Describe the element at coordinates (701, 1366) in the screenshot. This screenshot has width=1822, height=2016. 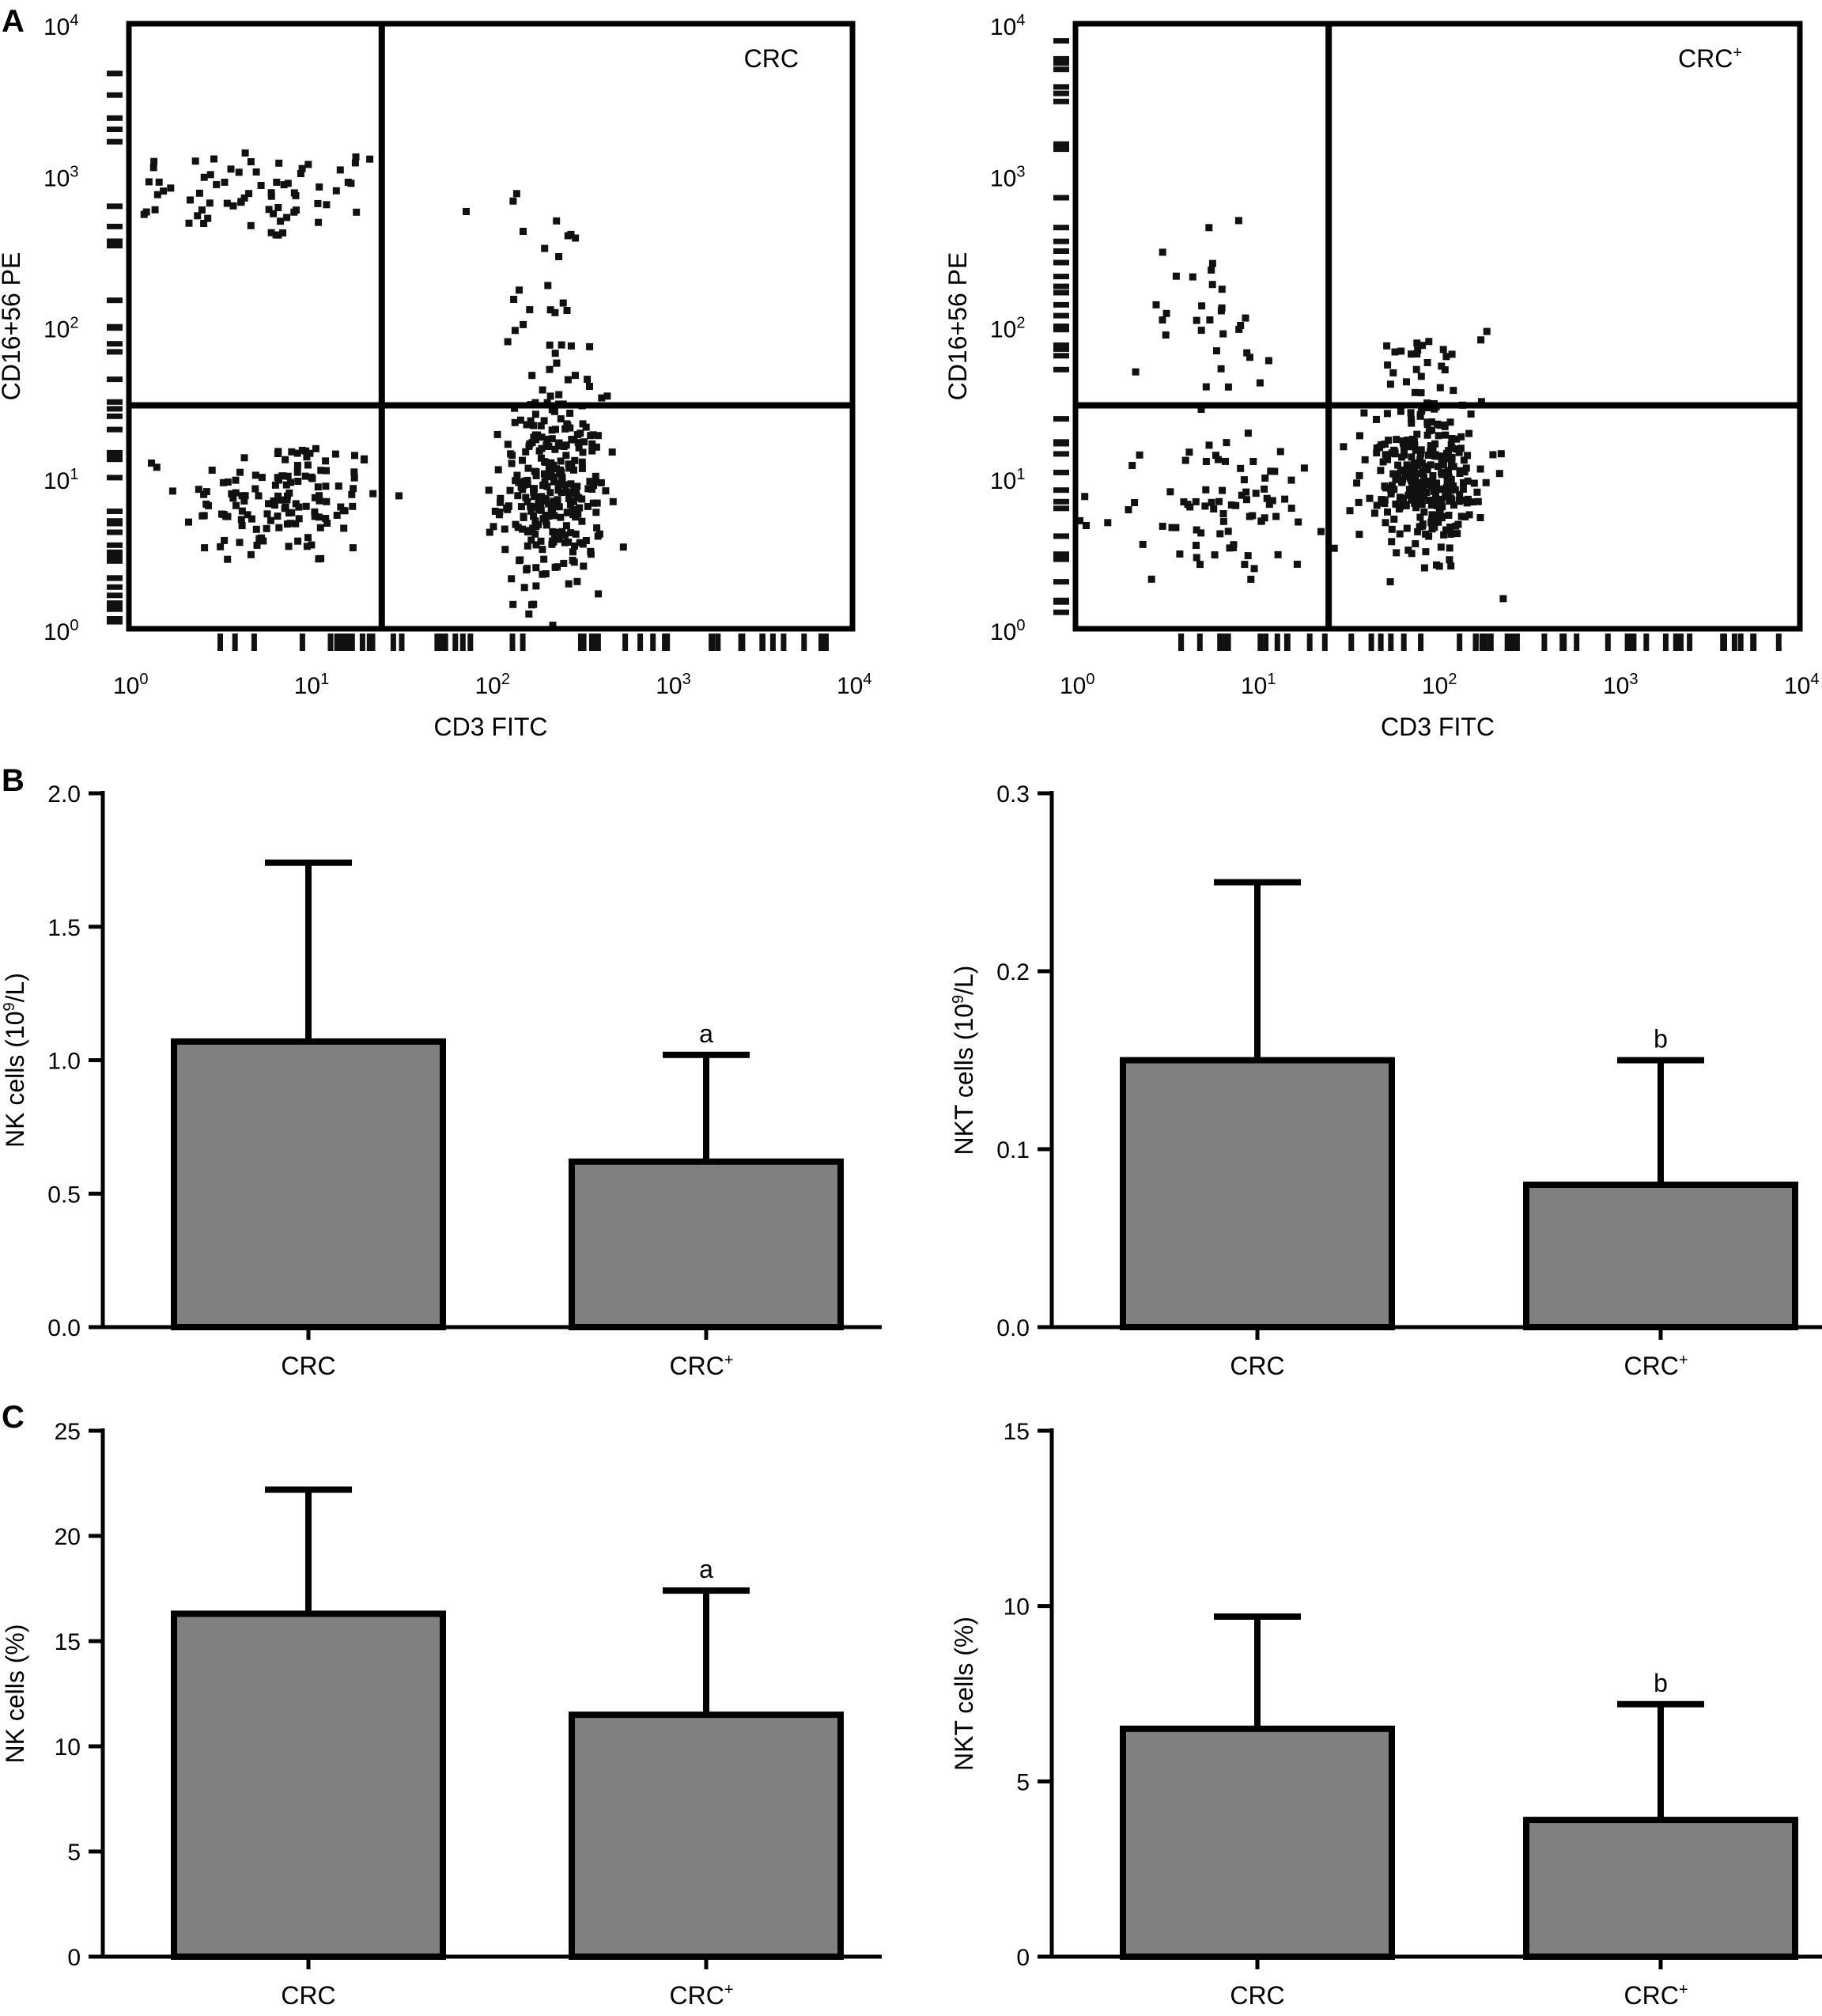
I see `x-tick-label: CRC+` at that location.